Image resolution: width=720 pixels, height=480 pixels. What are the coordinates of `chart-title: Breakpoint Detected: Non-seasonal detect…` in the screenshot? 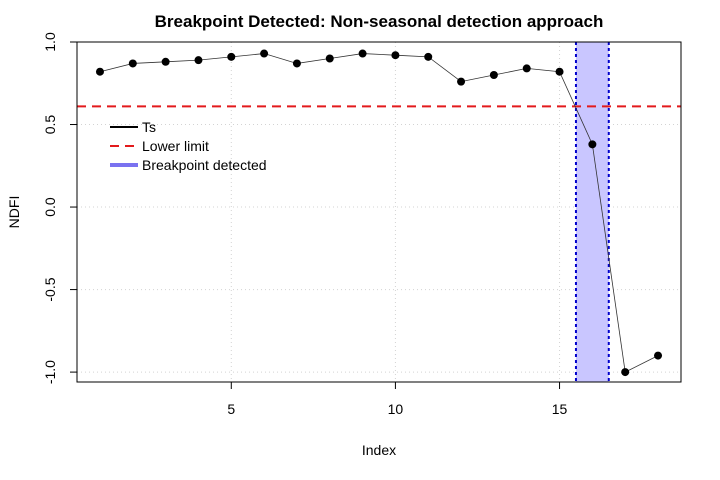 It's located at (379, 21).